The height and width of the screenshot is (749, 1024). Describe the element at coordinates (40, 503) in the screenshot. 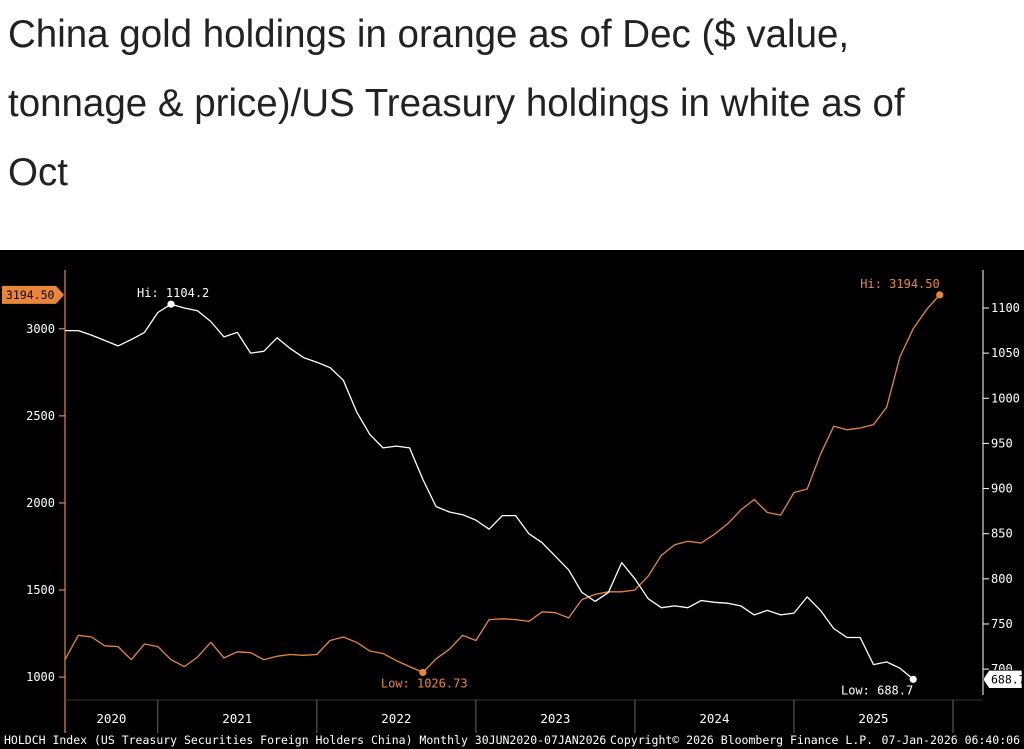

I see `left-tick-label: 2000` at that location.